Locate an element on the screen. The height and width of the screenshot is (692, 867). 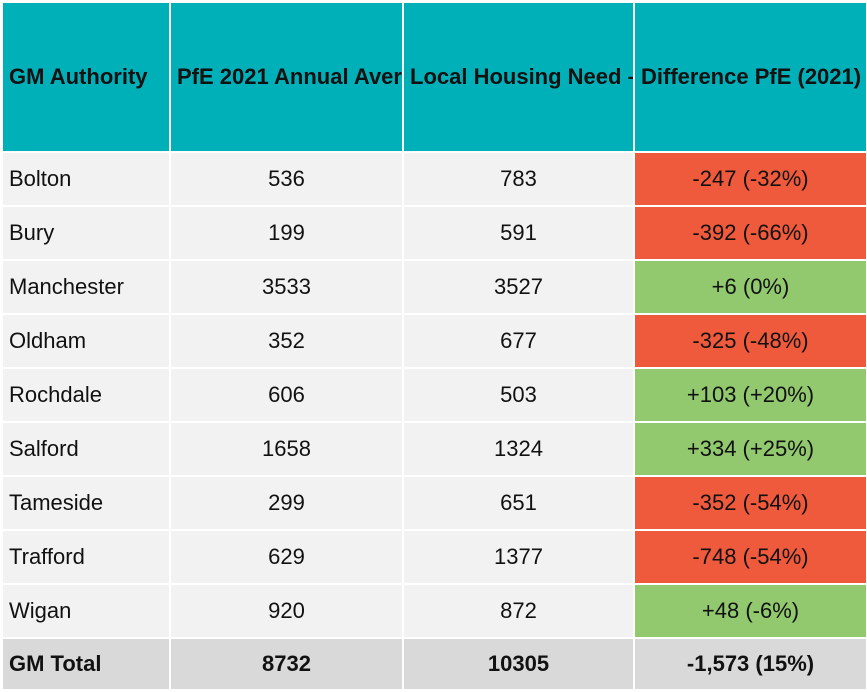
sm2-cell: 3527 is located at coordinates (518, 287).